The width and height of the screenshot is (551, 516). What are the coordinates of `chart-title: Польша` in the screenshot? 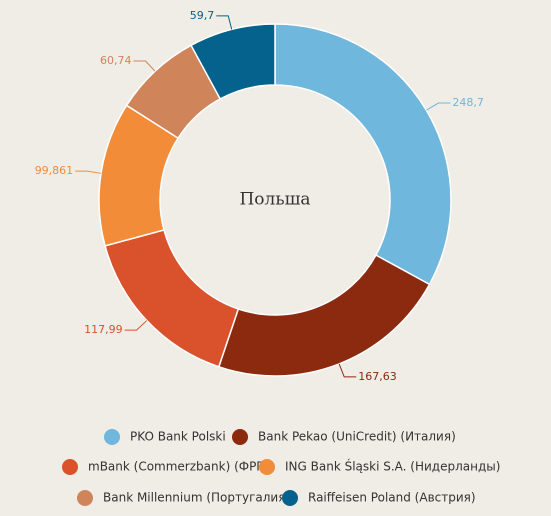 It's located at (274, 200).